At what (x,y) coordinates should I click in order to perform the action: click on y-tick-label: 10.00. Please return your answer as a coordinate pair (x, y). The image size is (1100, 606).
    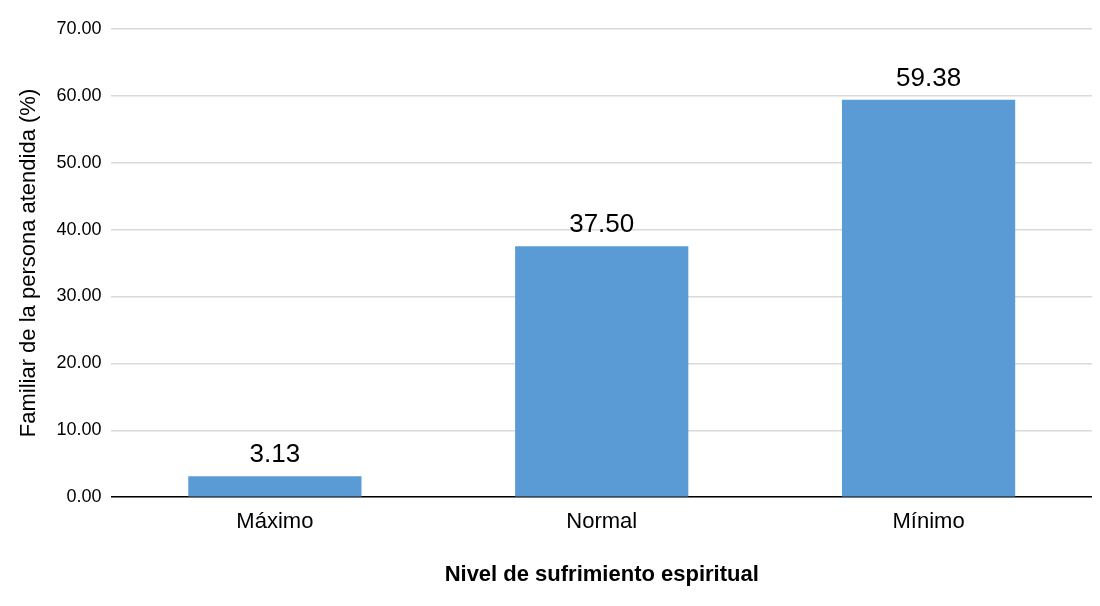
    Looking at the image, I should click on (79, 429).